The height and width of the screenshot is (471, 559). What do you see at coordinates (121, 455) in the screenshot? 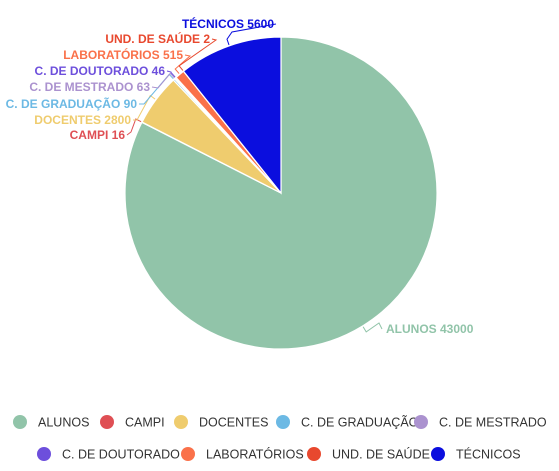
I see `legend-label-c-de-doutorado: C. DE DOUTORADO` at bounding box center [121, 455].